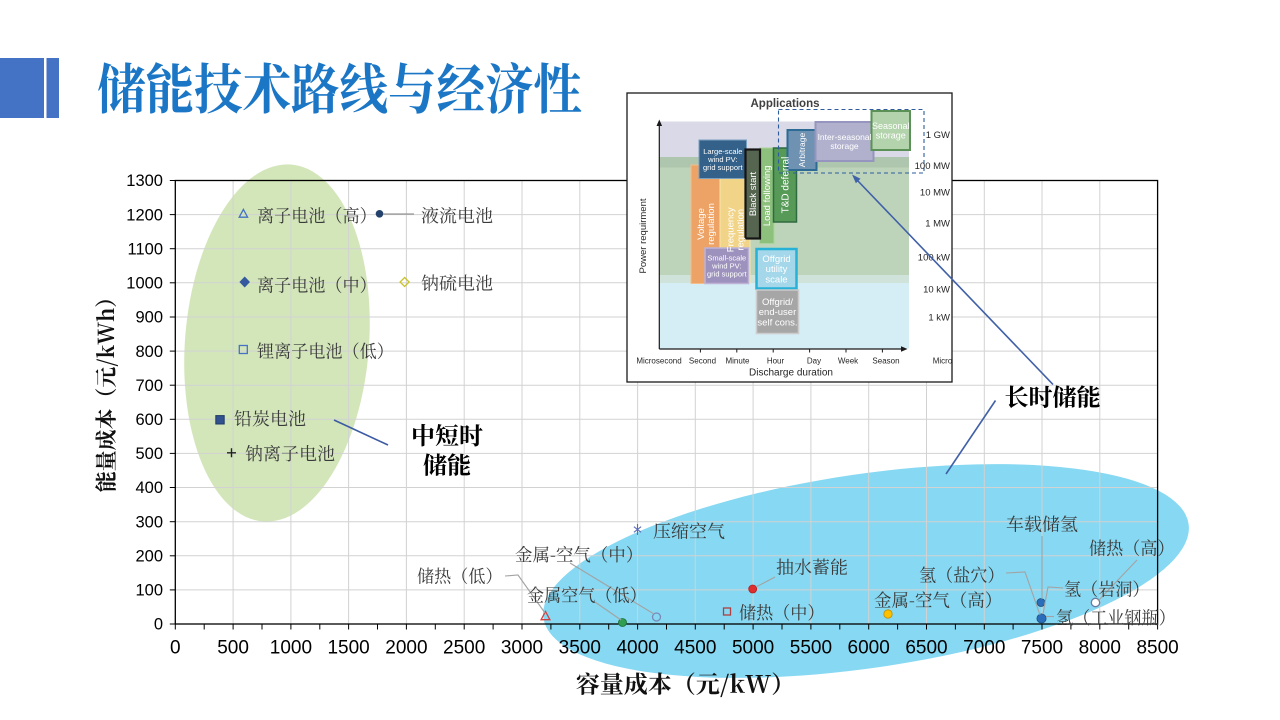  I want to click on svg-text: scale, so click(776, 279).